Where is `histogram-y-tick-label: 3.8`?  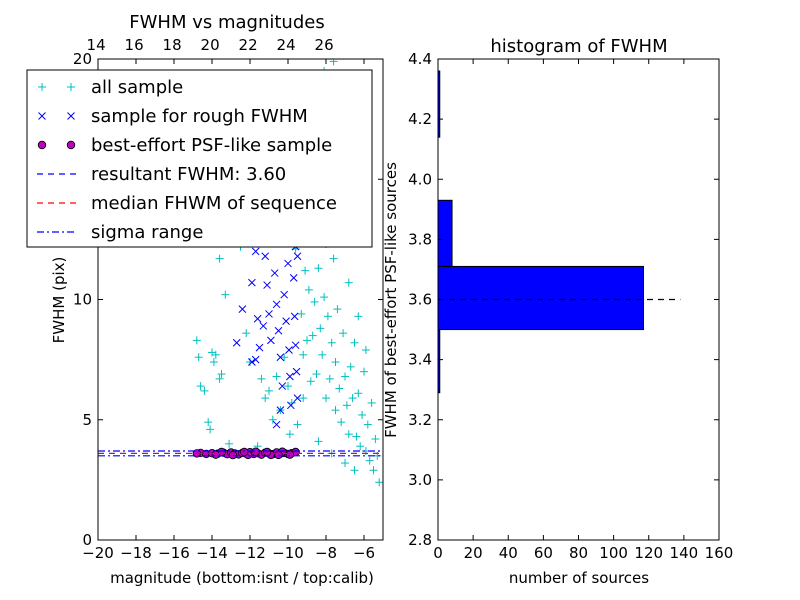 histogram-y-tick-label: 3.8 is located at coordinates (420, 239).